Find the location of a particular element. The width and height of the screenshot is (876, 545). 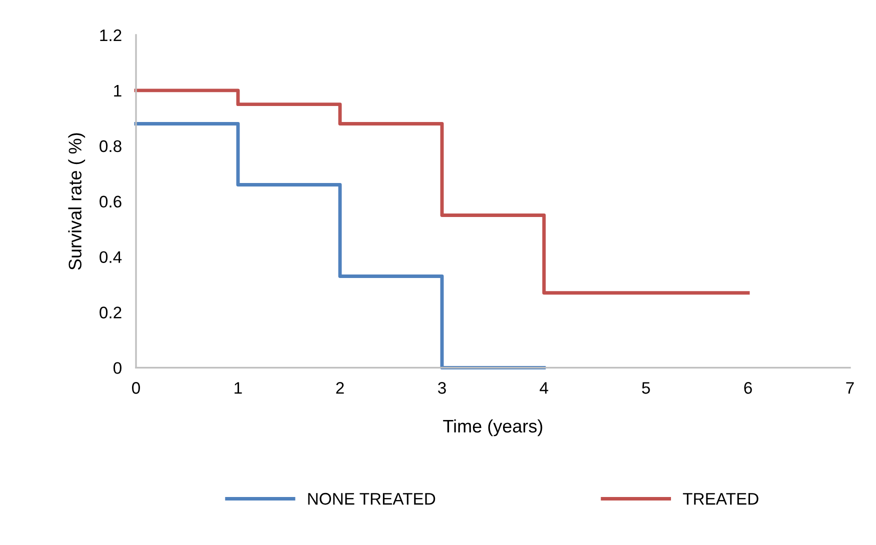

y-tick-label: 1.2 is located at coordinates (111, 35).